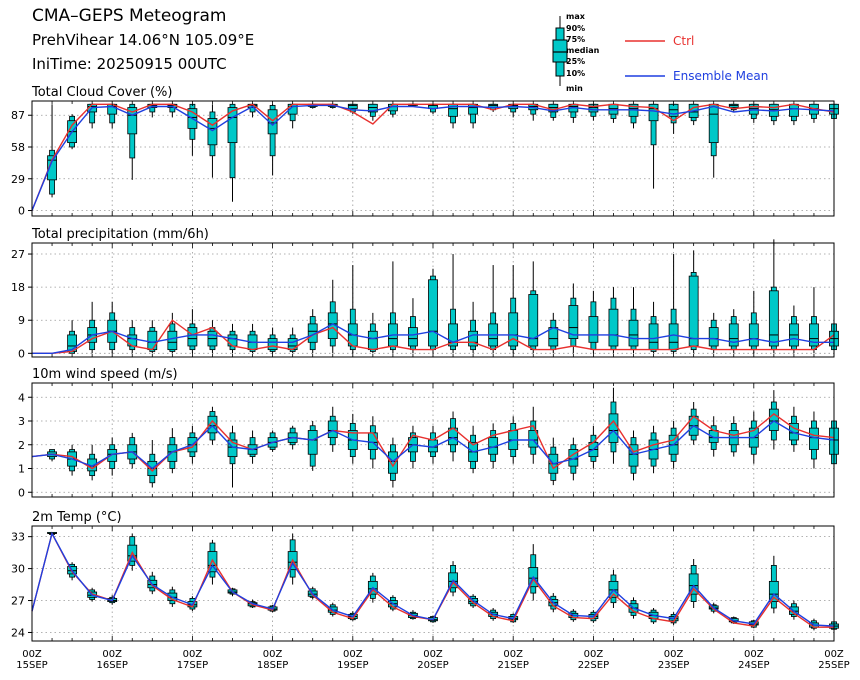  I want to click on x-label-date: 20SEP, so click(432, 665).